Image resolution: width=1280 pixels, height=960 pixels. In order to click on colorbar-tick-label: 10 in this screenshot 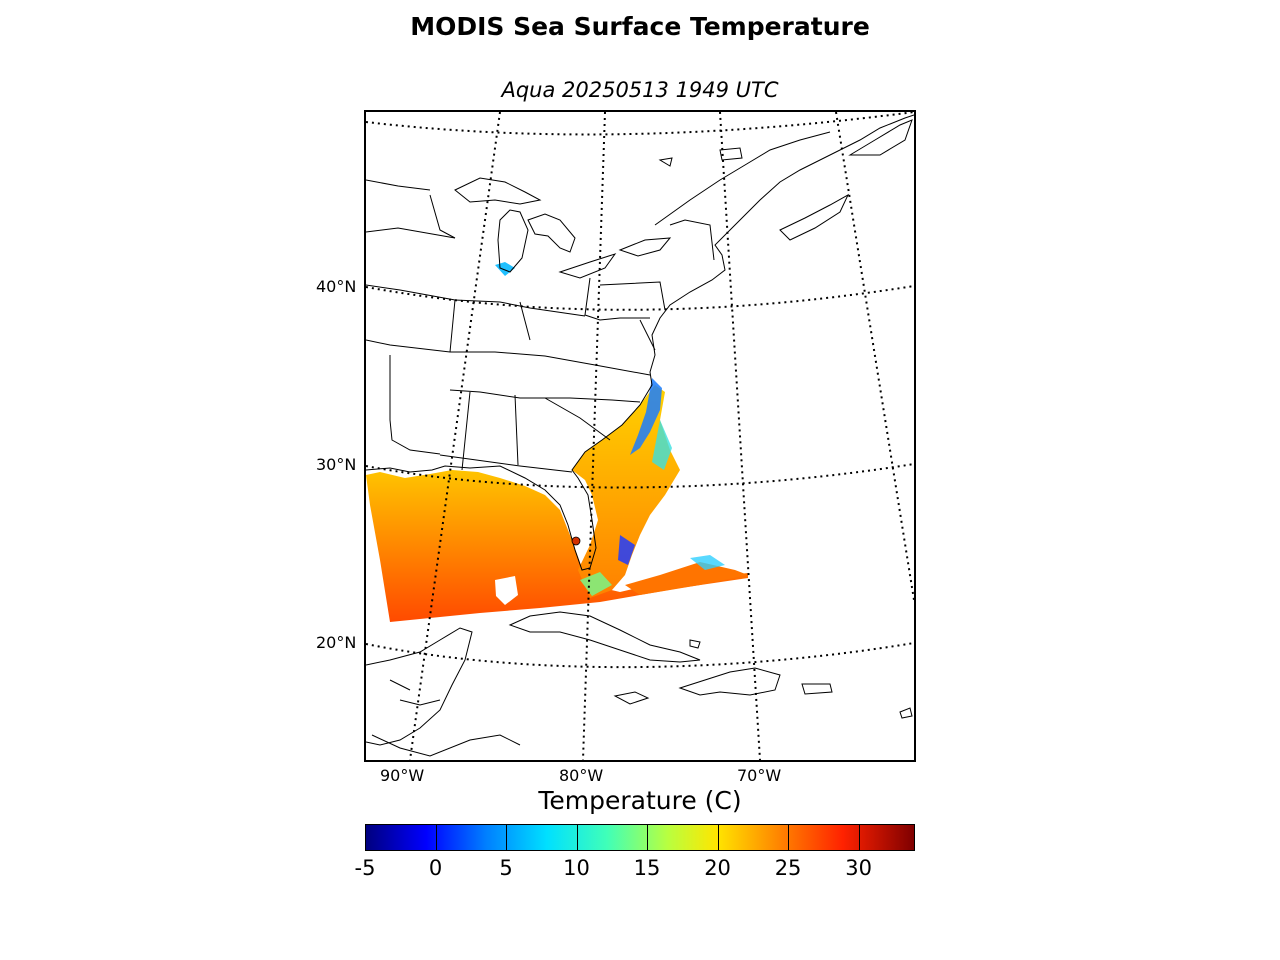, I will do `click(576, 868)`.